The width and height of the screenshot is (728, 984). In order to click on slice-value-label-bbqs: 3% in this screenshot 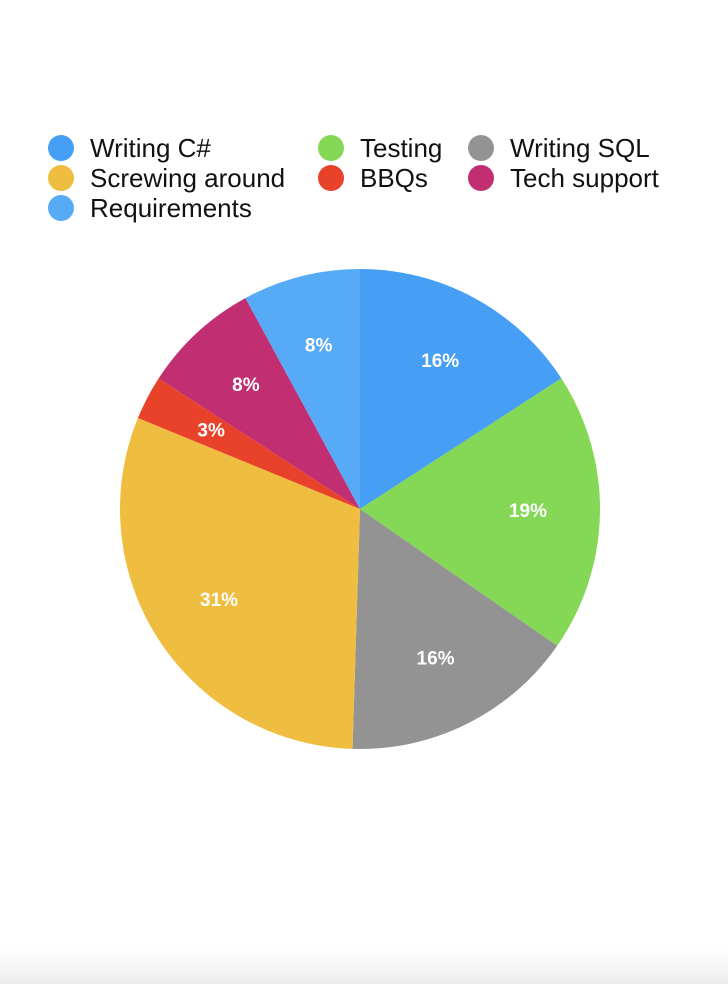, I will do `click(211, 431)`.